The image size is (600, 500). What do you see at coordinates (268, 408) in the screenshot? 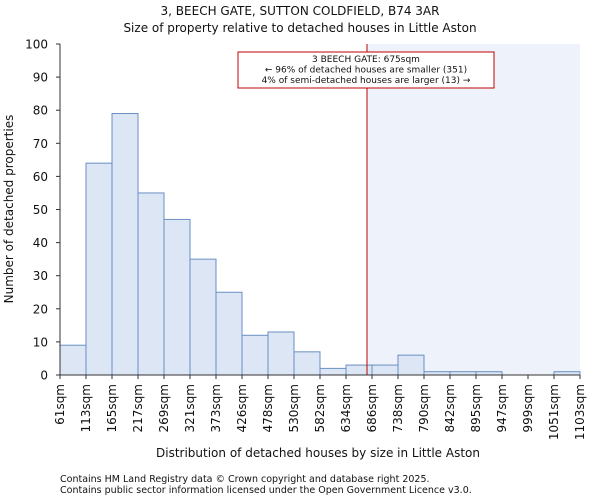
I see `x-tick-label: 478sqm` at bounding box center [268, 408].